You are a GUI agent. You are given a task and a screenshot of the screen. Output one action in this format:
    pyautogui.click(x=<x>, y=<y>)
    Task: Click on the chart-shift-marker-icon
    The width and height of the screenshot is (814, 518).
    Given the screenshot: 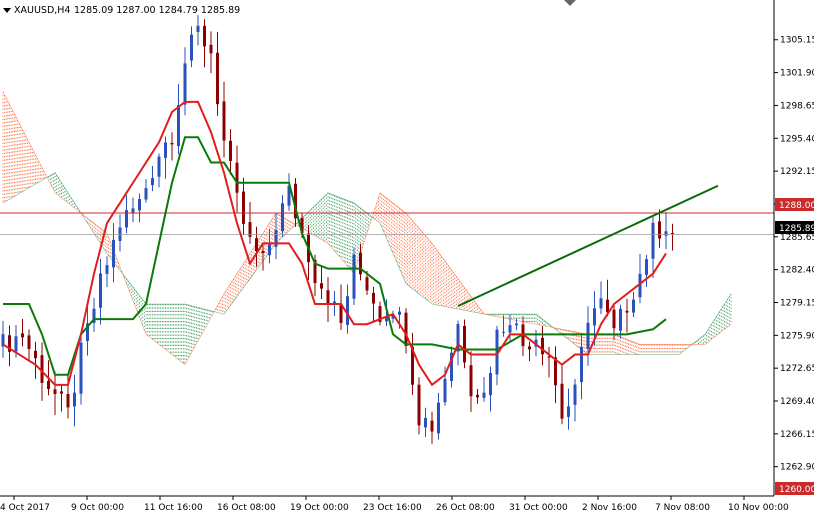 What is the action you would take?
    pyautogui.click(x=570, y=3)
    